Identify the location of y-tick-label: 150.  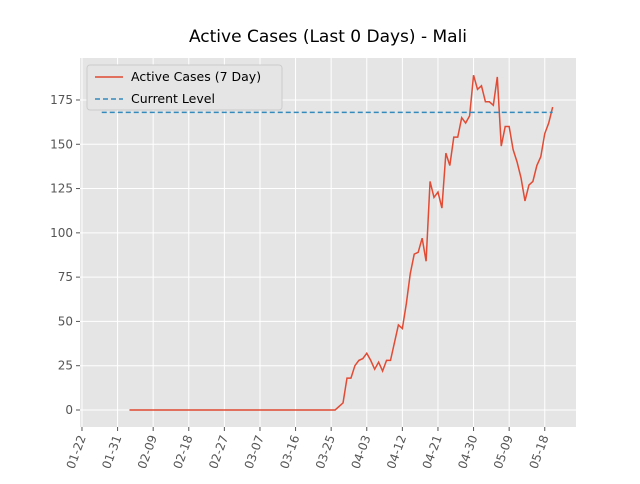
(61, 144).